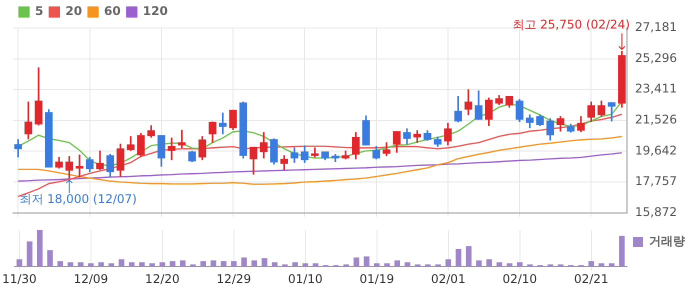  What do you see at coordinates (656, 181) in the screenshot?
I see `y-tick-label: 17,757` at bounding box center [656, 181].